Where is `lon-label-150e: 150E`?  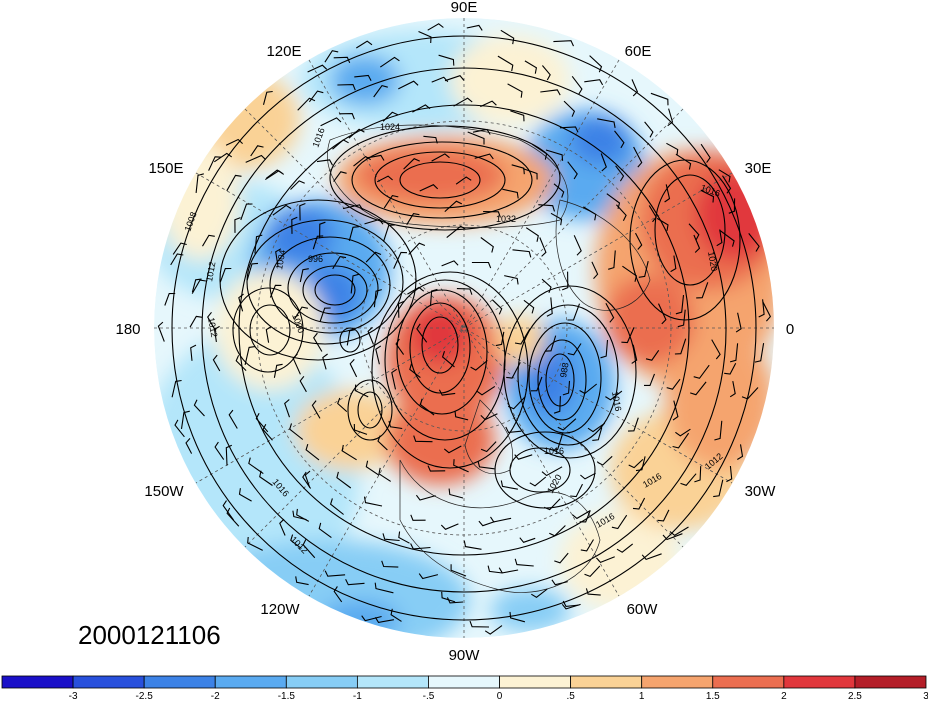 lon-label-150e: 150E is located at coordinates (165, 168).